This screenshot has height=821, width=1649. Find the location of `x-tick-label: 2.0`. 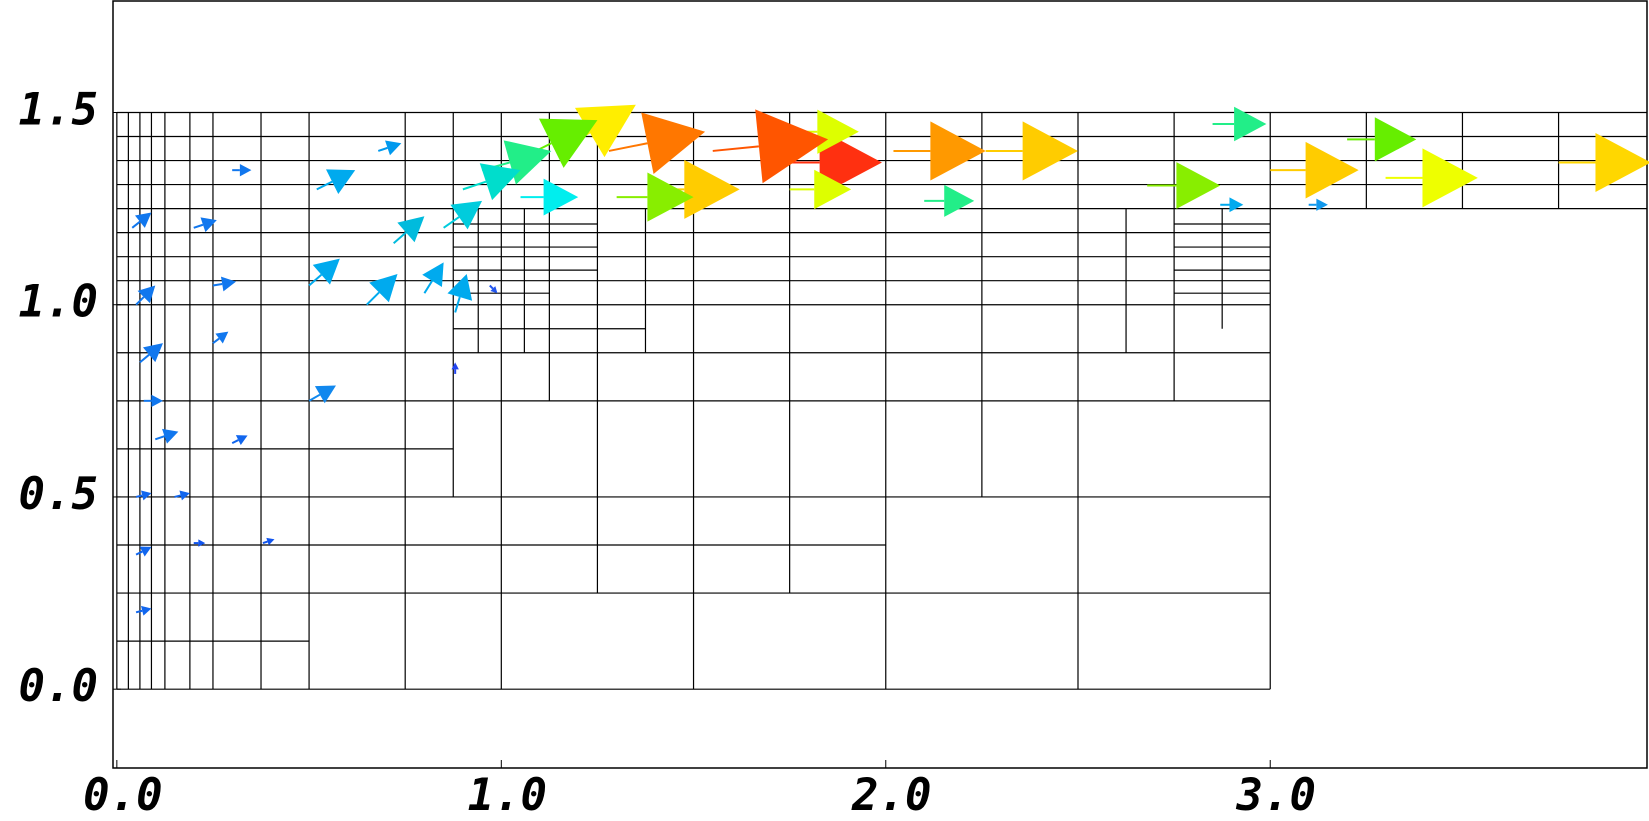

x-tick-label: 2.0 is located at coordinates (891, 795).